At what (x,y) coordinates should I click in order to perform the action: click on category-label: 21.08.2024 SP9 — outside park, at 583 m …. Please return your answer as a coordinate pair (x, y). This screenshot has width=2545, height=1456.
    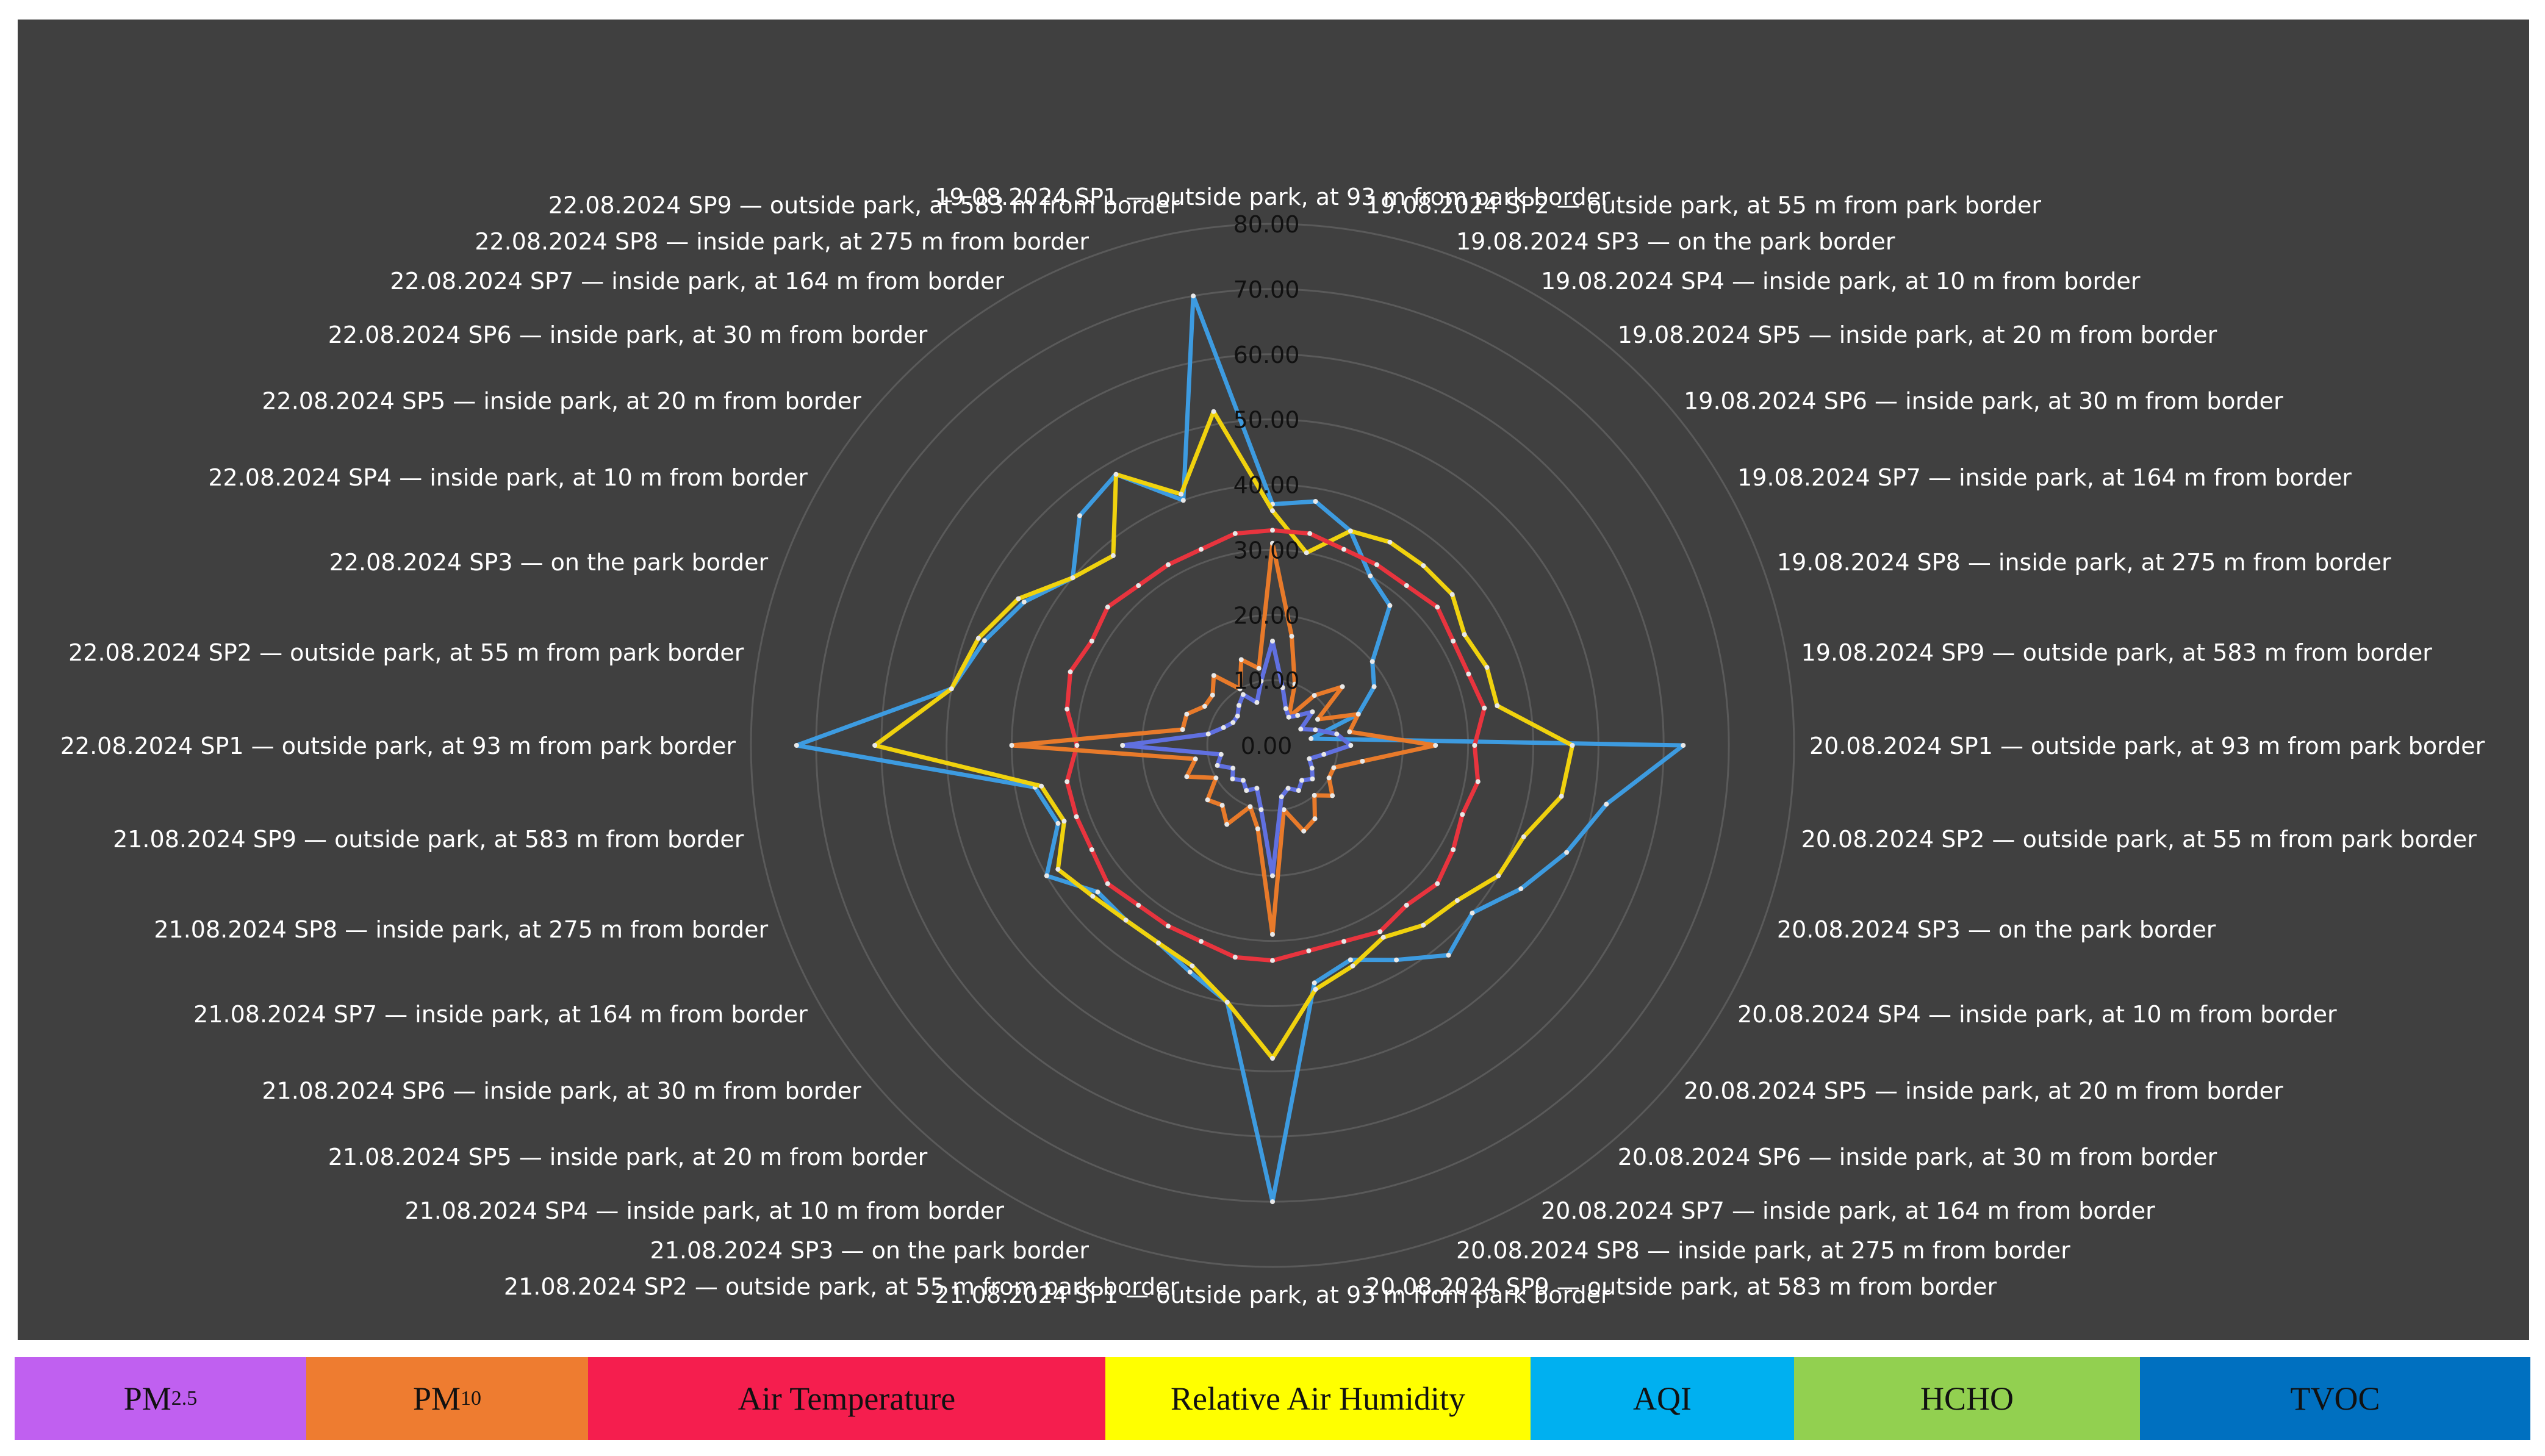
    Looking at the image, I should click on (428, 839).